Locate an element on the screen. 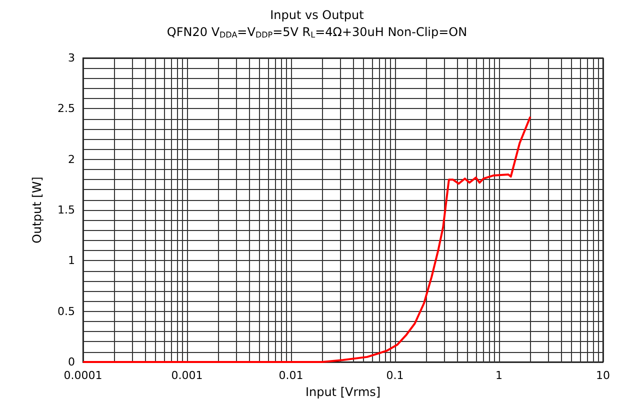 This screenshot has width=634, height=419. y-tick-label: 2.5 is located at coordinates (66, 109).